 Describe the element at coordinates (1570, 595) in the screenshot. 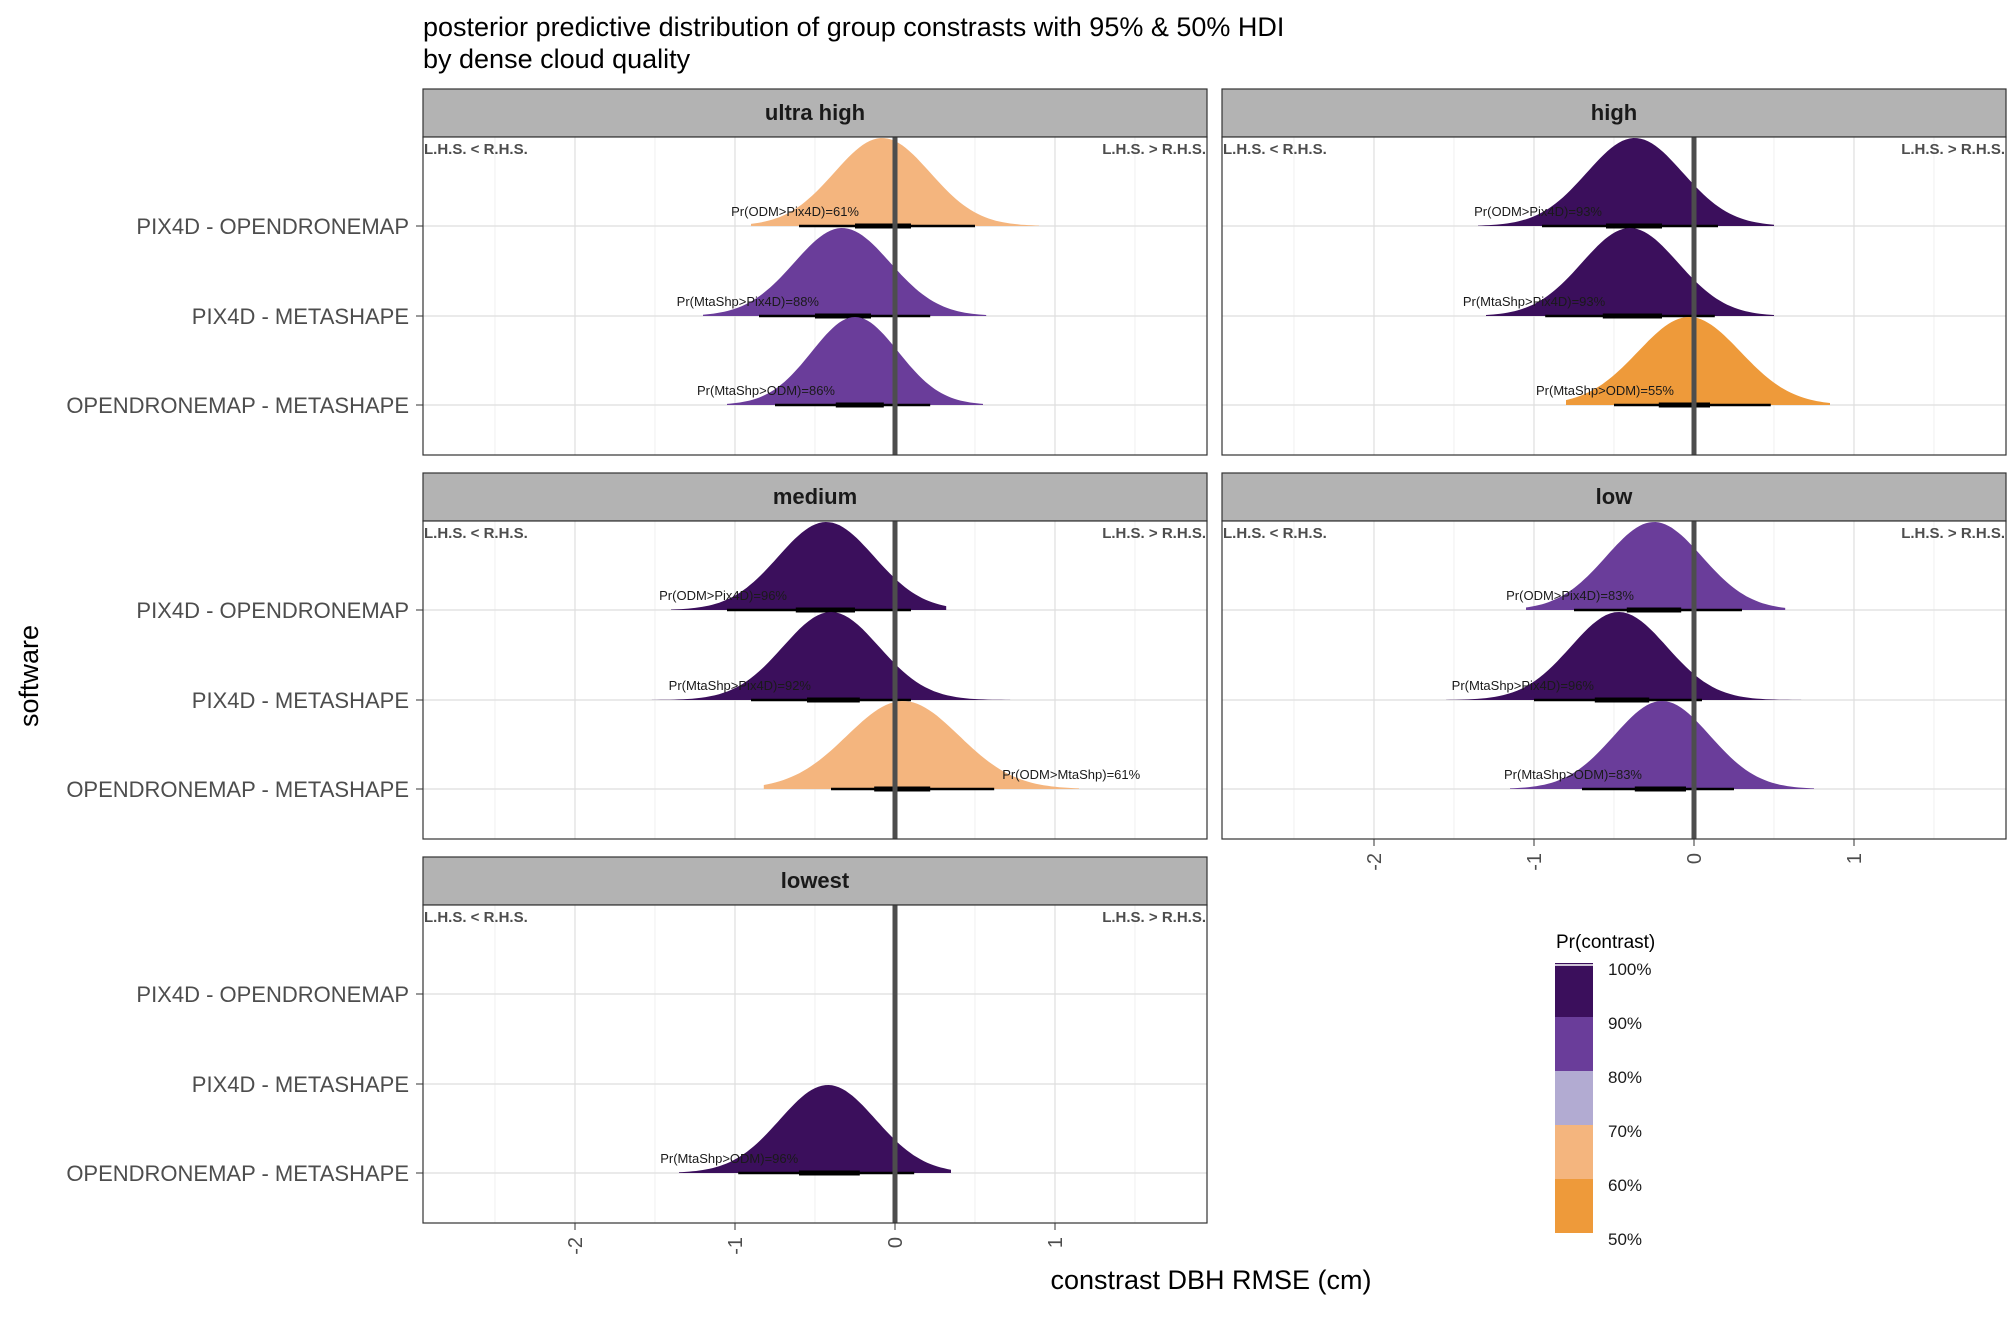

I see `probability-label: Pr(ODM>Pix4D)=83%` at that location.